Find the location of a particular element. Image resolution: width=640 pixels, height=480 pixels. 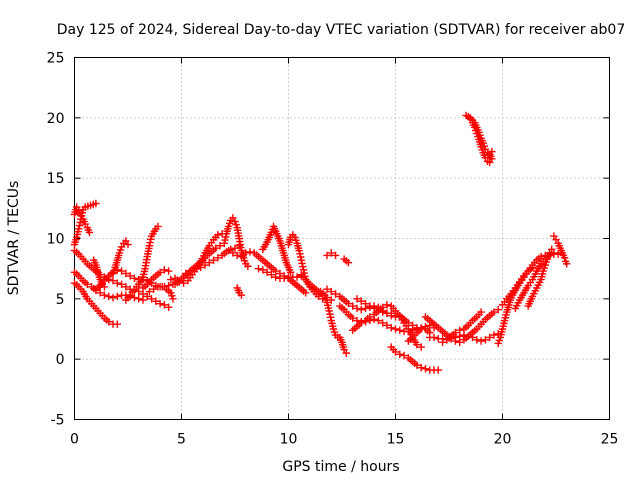

x-axis-label: GPS time / hours is located at coordinates (340, 467).